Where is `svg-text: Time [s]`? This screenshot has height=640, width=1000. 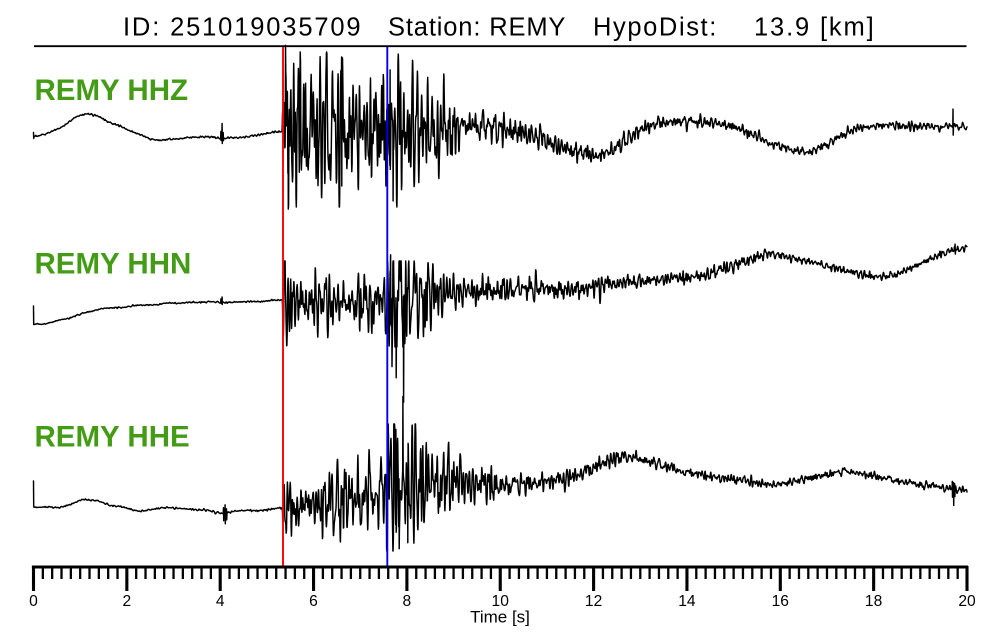 svg-text: Time [s] is located at coordinates (500, 617).